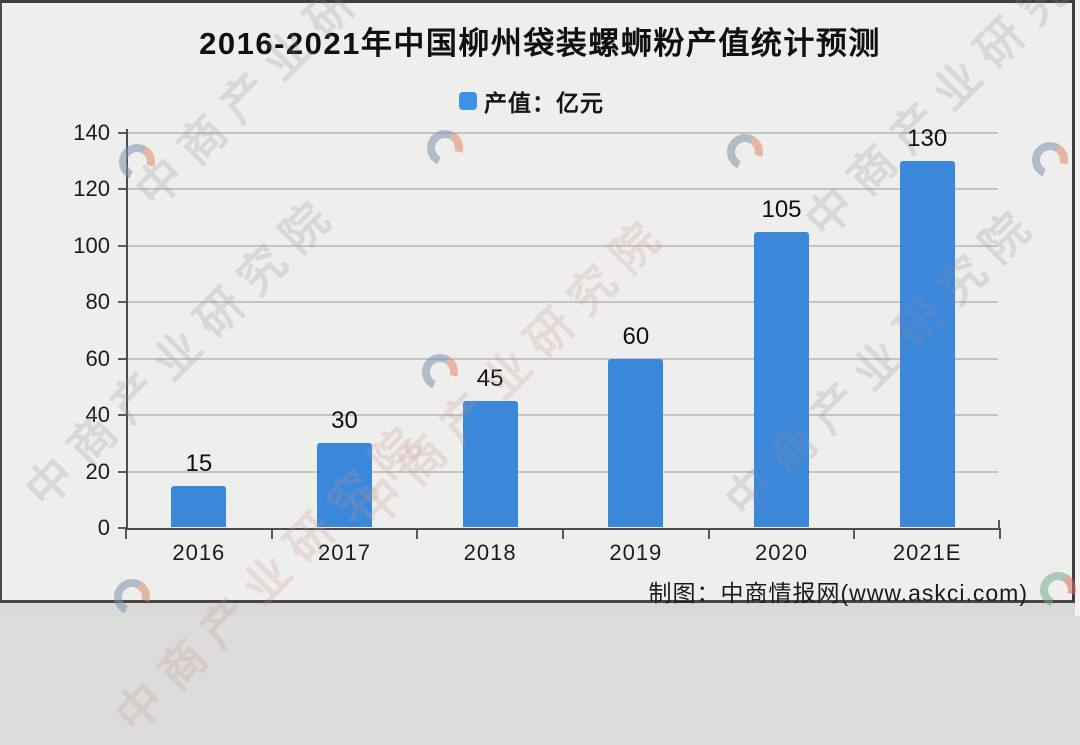  I want to click on chart-title: 2016-2021年中国柳州袋装螺蛳粉产值统计预测, so click(540, 43).